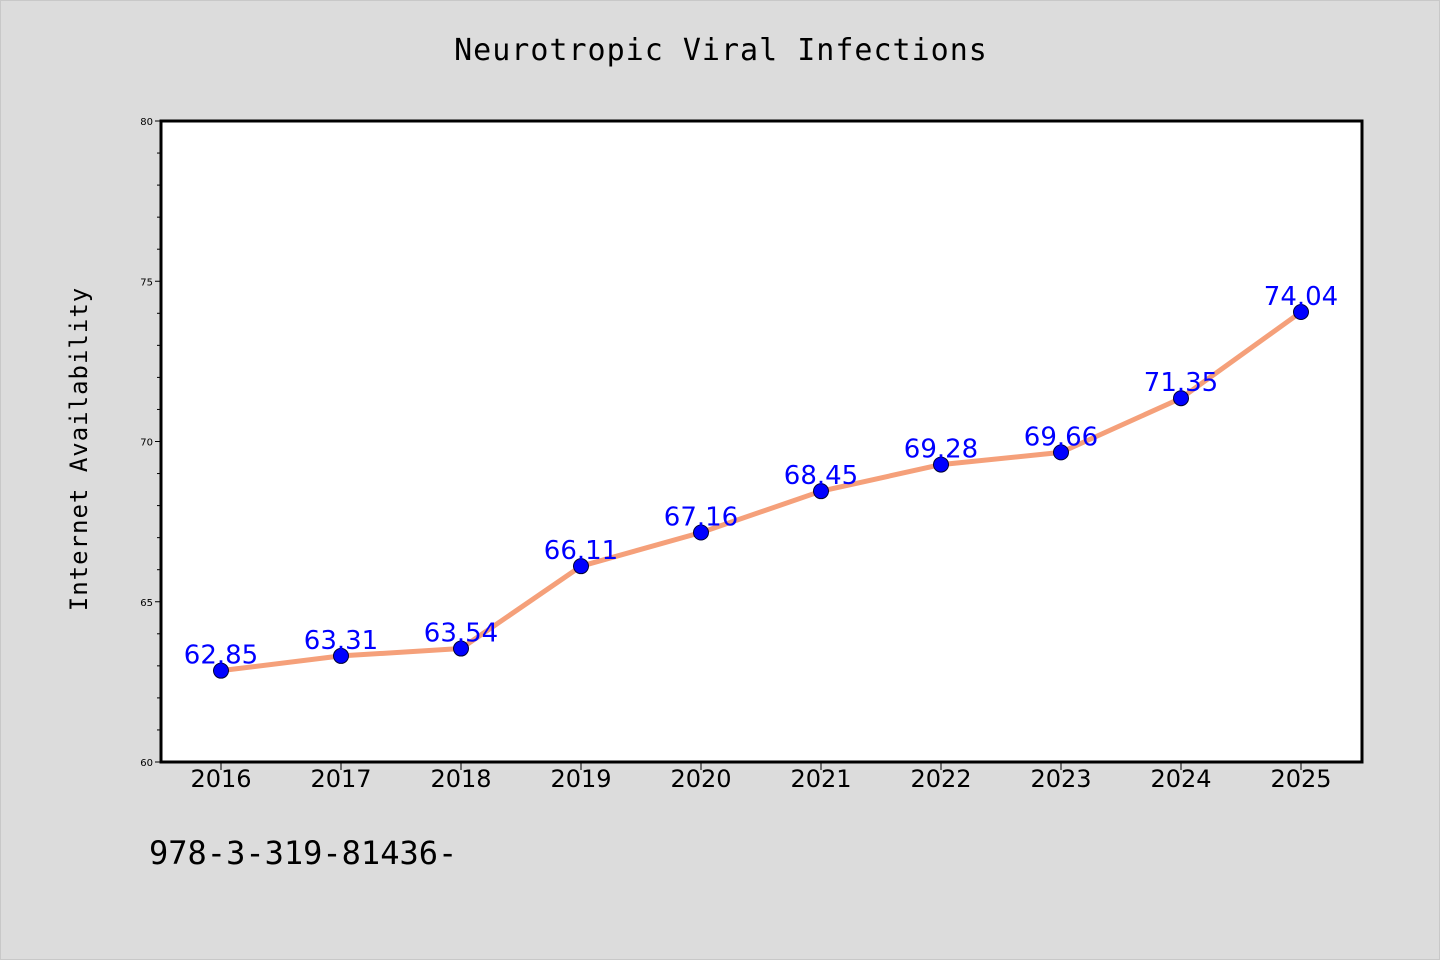 This screenshot has width=1440, height=960. Describe the element at coordinates (941, 450) in the screenshot. I see `data-label: 69.28` at that location.